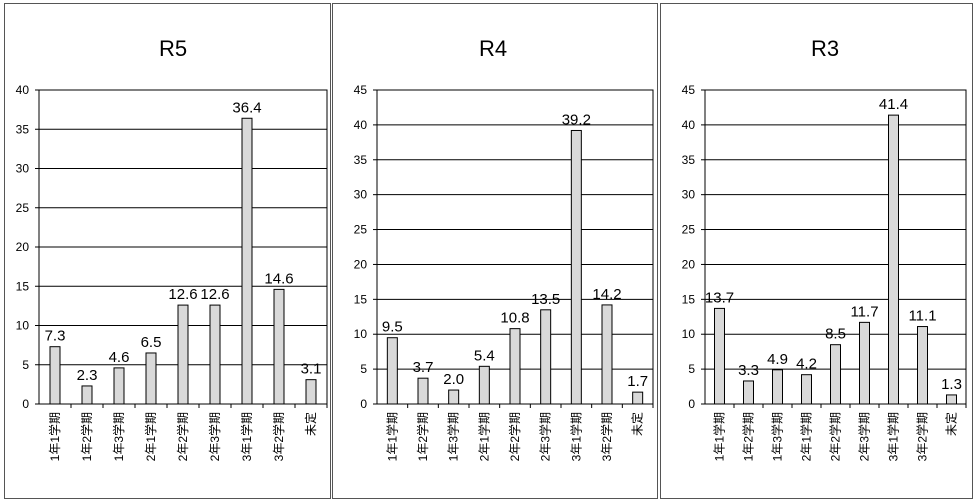 The width and height of the screenshot is (975, 502). What do you see at coordinates (493, 48) in the screenshot?
I see `chart-title: R4` at bounding box center [493, 48].